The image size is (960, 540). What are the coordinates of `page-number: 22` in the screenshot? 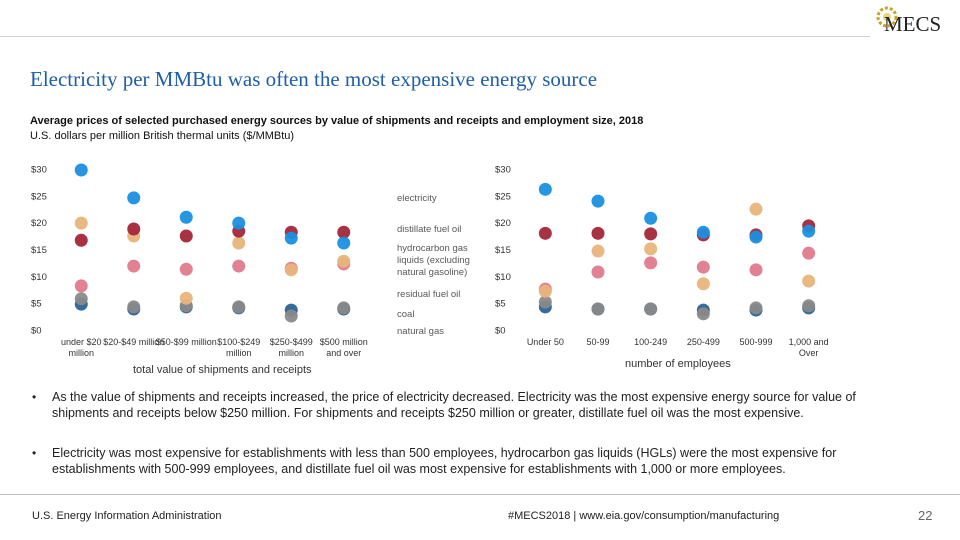 It's located at (925, 515).